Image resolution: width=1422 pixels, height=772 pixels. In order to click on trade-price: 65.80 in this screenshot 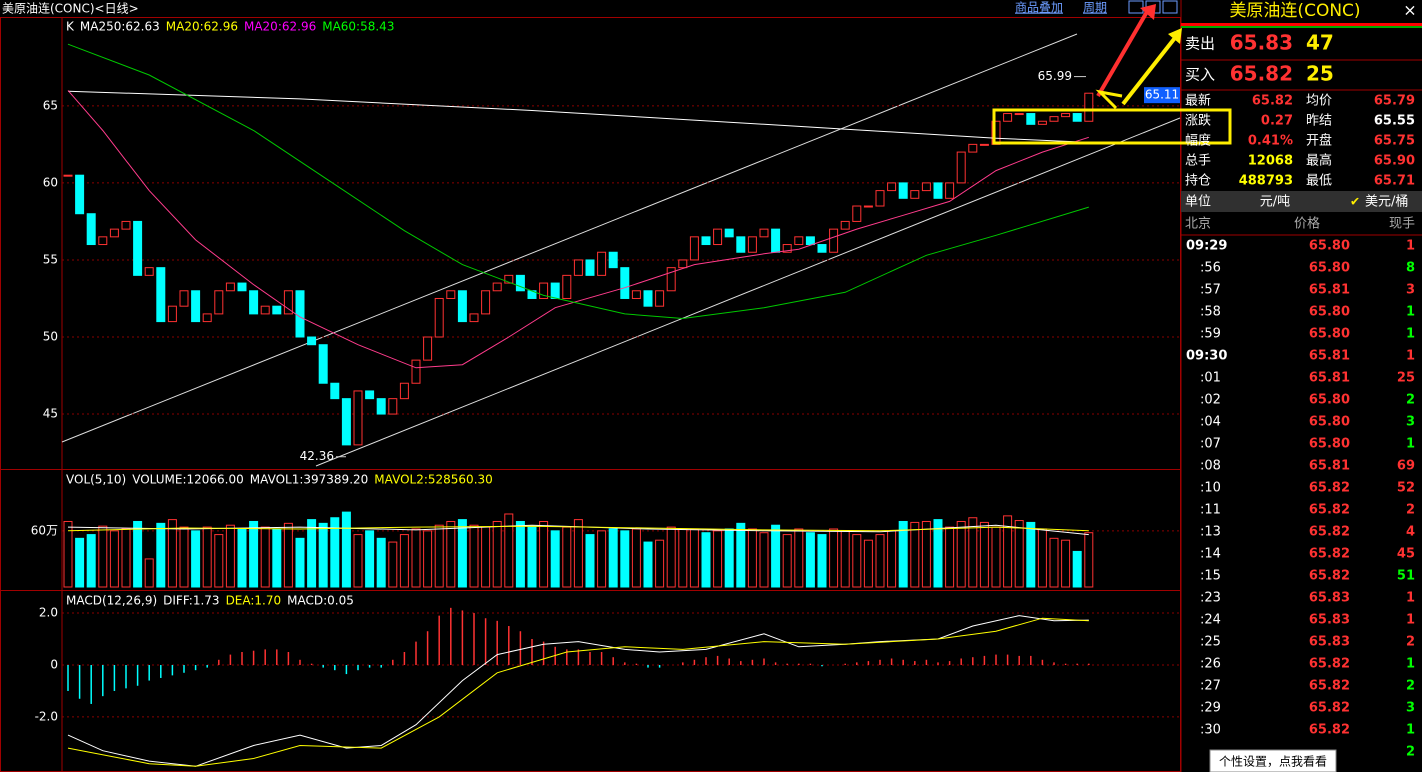, I will do `click(1329, 246)`.